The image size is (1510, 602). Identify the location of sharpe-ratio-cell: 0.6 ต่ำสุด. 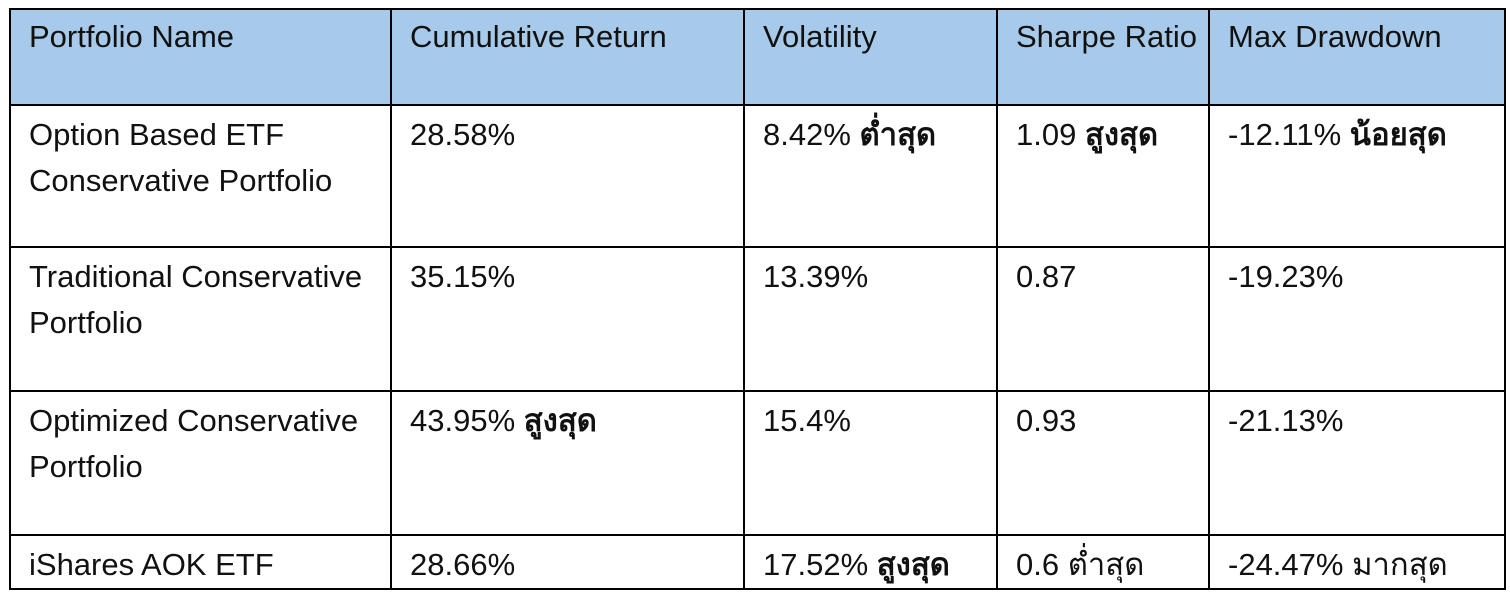
(1103, 562).